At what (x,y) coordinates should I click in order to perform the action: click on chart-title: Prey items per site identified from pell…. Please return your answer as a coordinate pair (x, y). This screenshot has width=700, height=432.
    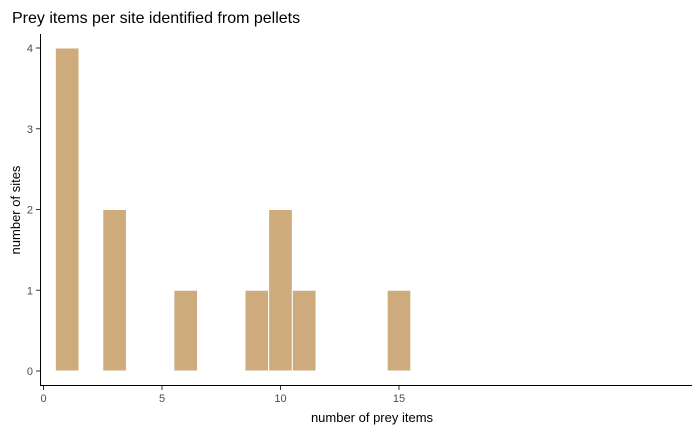
    Looking at the image, I should click on (156, 18).